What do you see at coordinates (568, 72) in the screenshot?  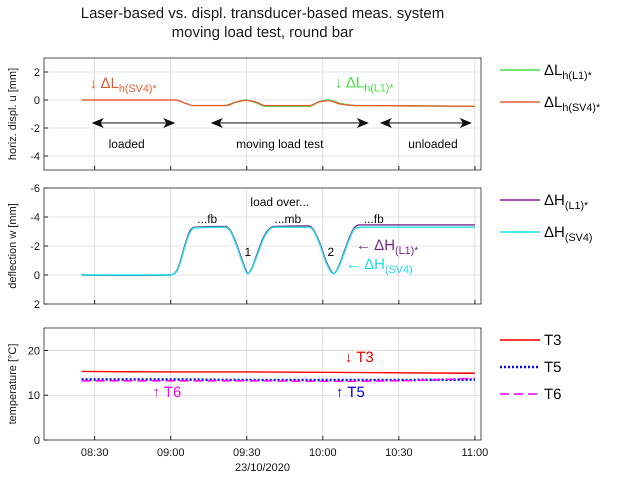 I see `legend-label: ΔL$_{h(L1)*}$` at bounding box center [568, 72].